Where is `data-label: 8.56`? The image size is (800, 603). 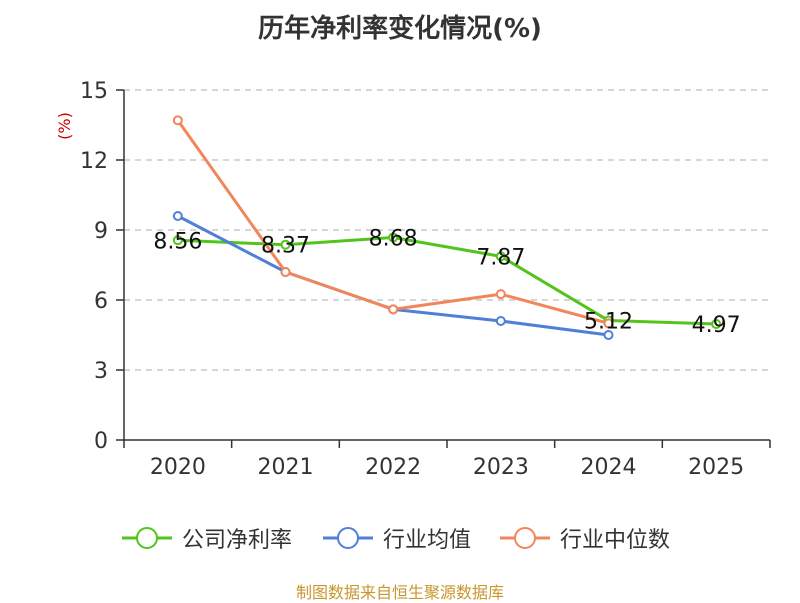 data-label: 8.56 is located at coordinates (177, 241).